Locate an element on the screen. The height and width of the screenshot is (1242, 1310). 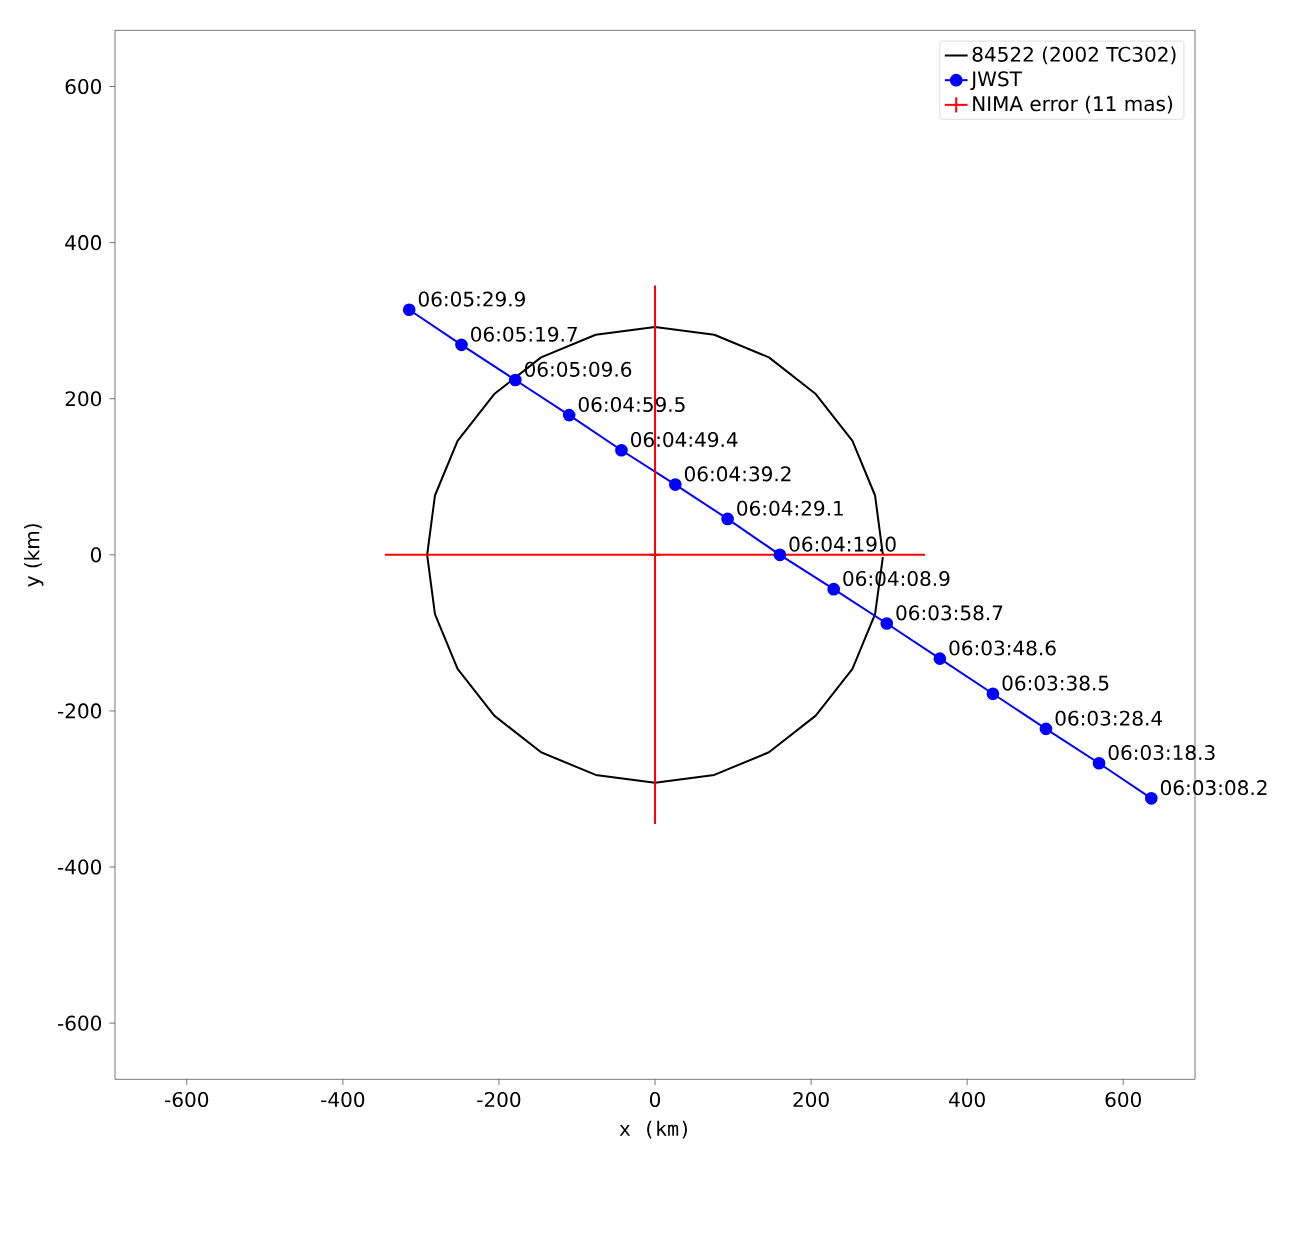
data-label: 06:03:08.2 is located at coordinates (1213, 788).